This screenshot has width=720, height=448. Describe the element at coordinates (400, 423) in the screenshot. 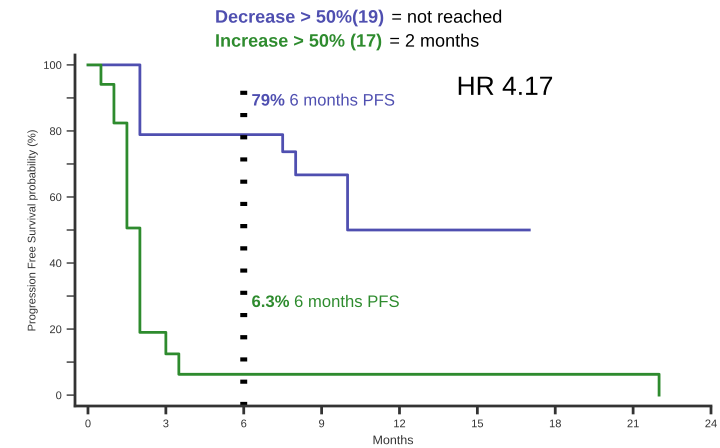

I see `x-tick-label: 12` at that location.